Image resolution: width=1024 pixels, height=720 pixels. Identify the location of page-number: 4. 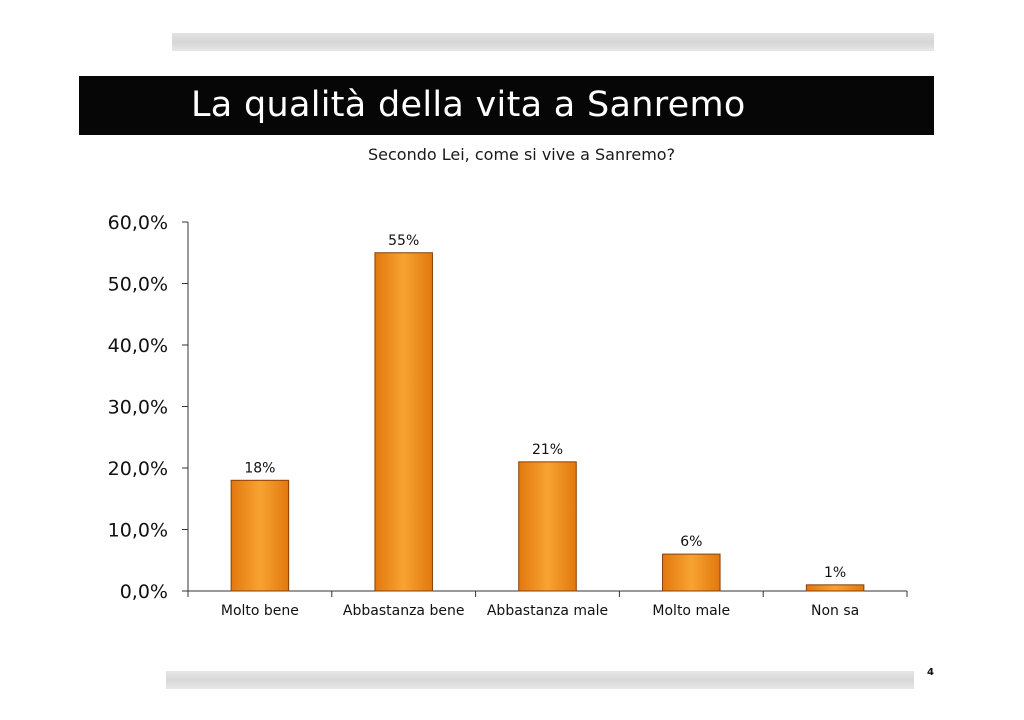
(930, 672).